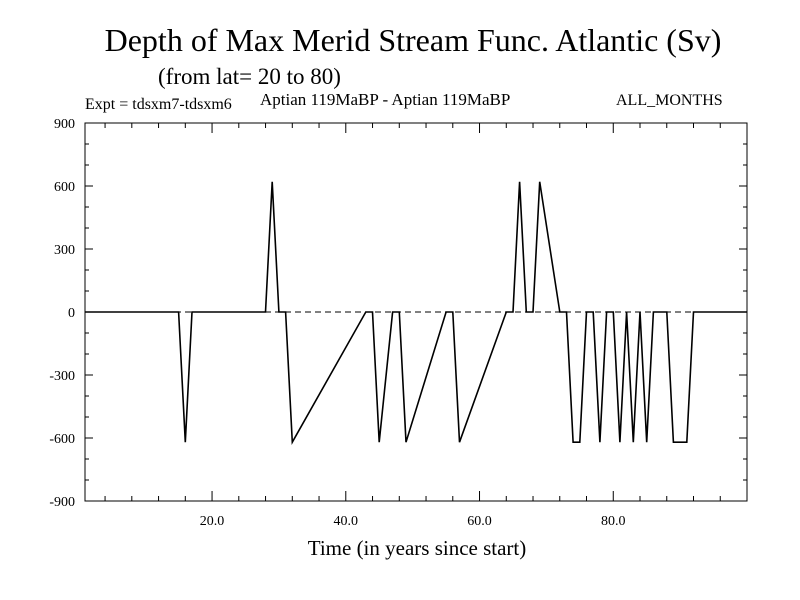 This screenshot has width=800, height=600. Describe the element at coordinates (417, 548) in the screenshot. I see `x-axis-label: Time (in years since start)` at that location.